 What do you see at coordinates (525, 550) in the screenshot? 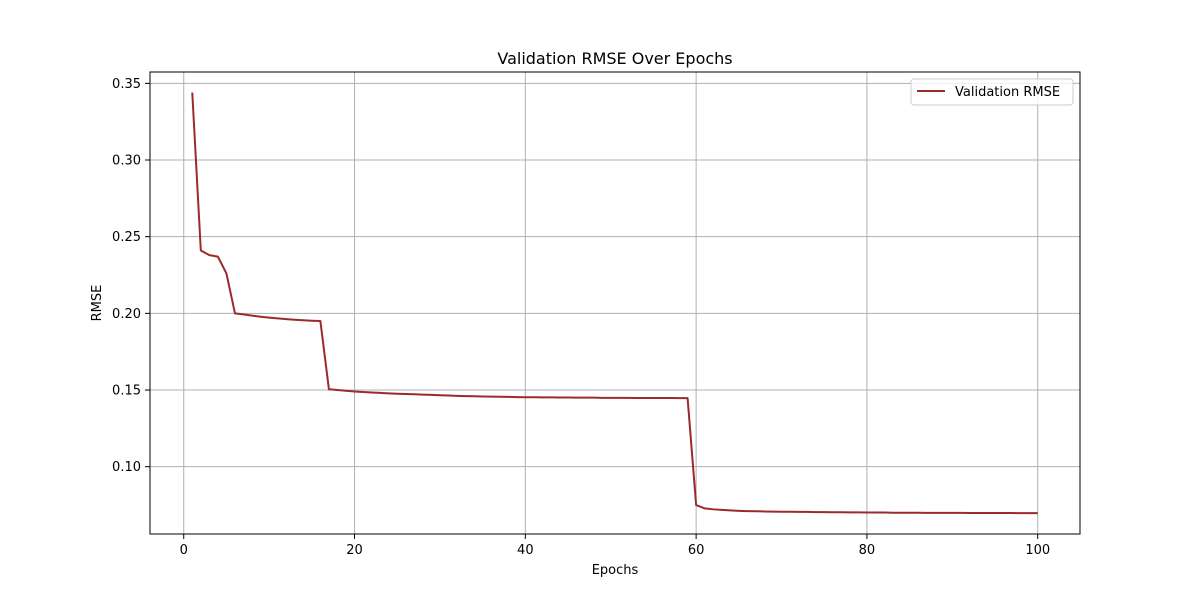
I see `x-tick-label: 40` at bounding box center [525, 550].